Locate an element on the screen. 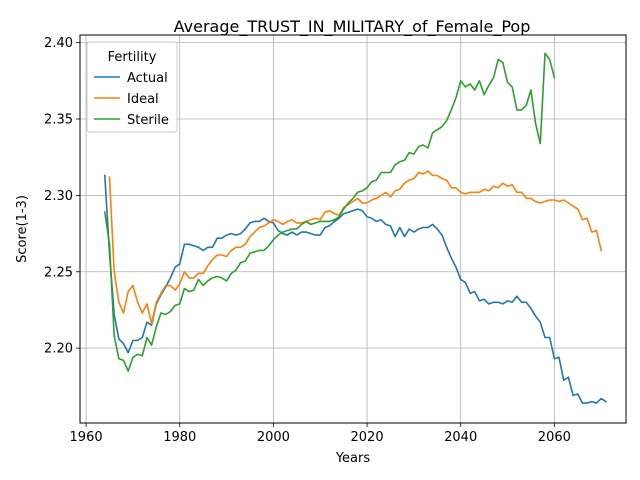 This screenshot has height=480, width=640. x-tick-label: 1960 is located at coordinates (86, 437).